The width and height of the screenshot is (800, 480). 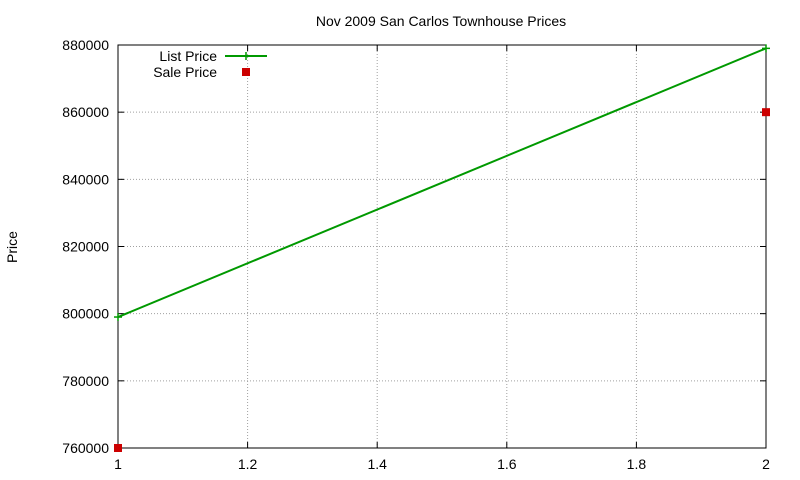 What do you see at coordinates (85, 448) in the screenshot?
I see `y-tick-label: 760000` at bounding box center [85, 448].